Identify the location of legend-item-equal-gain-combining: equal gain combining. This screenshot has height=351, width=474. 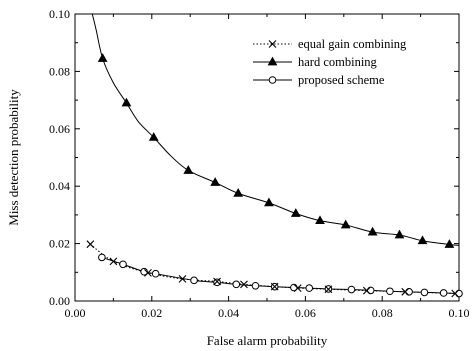
(330, 44).